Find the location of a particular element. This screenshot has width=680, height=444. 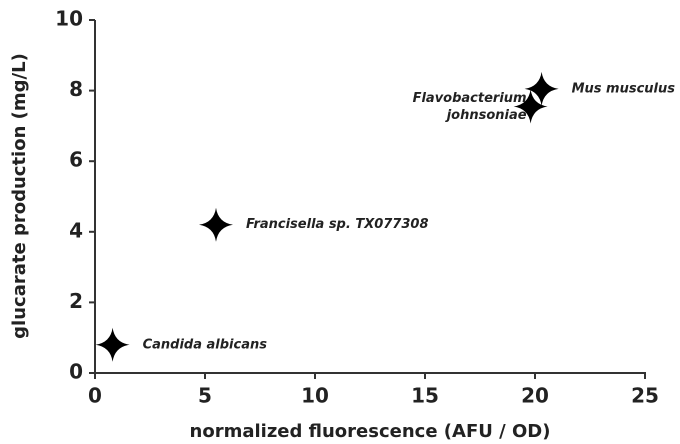

y-tick-label: 10 is located at coordinates (69, 19).